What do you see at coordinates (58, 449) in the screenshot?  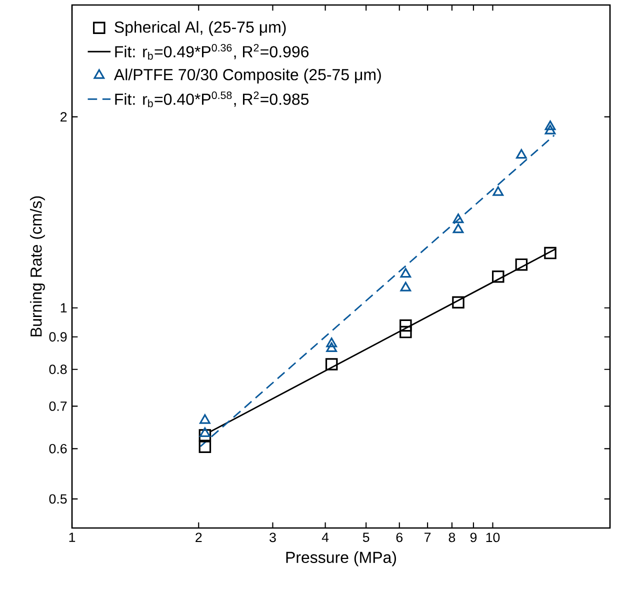 I see `y-tick-label: 0.6` at bounding box center [58, 449].